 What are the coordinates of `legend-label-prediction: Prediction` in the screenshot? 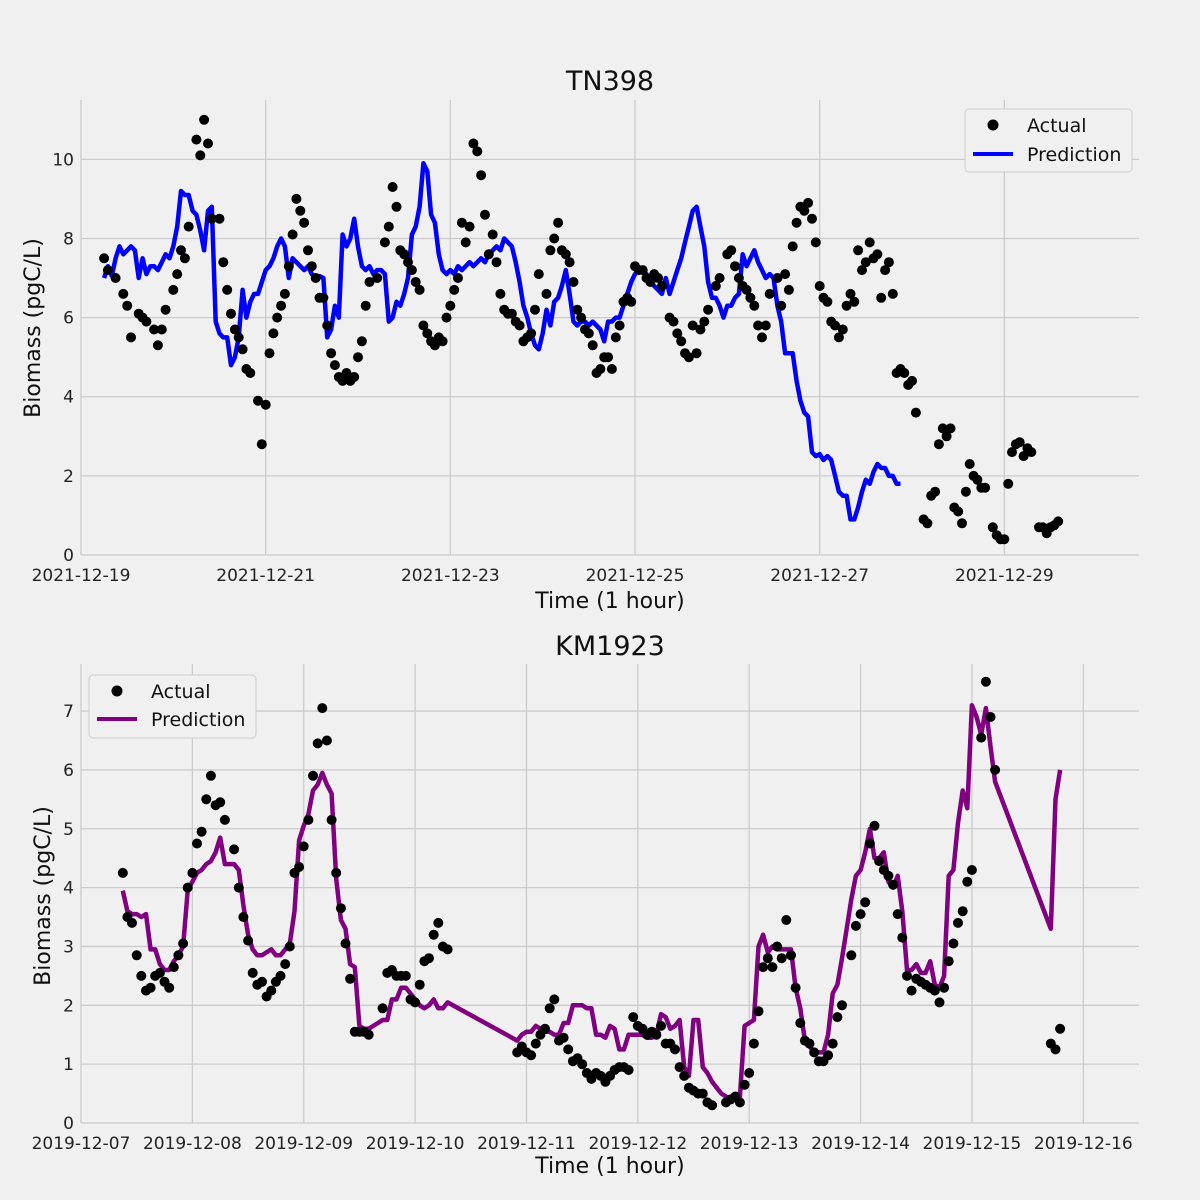 It's located at (1074, 155).